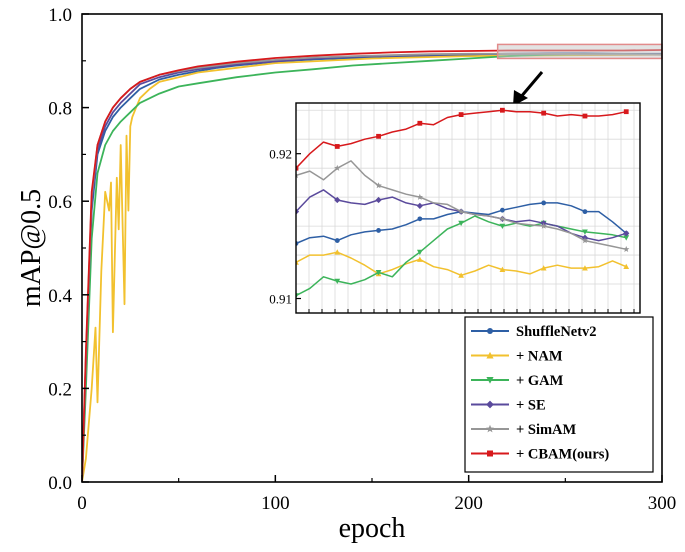 The image size is (685, 552). I want to click on legend-box, so click(559, 394).